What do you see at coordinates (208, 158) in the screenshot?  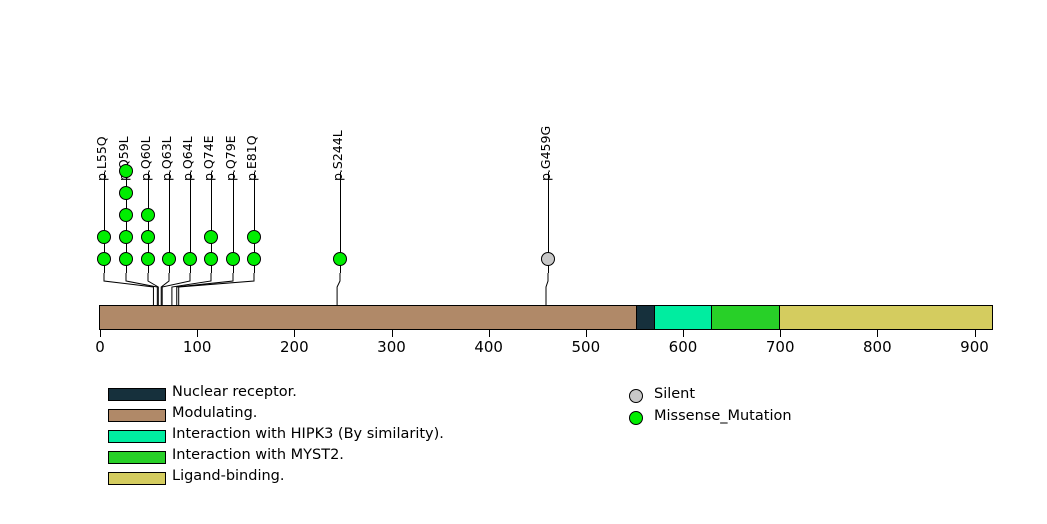 I see `mutation-label: p.Q74E` at bounding box center [208, 158].